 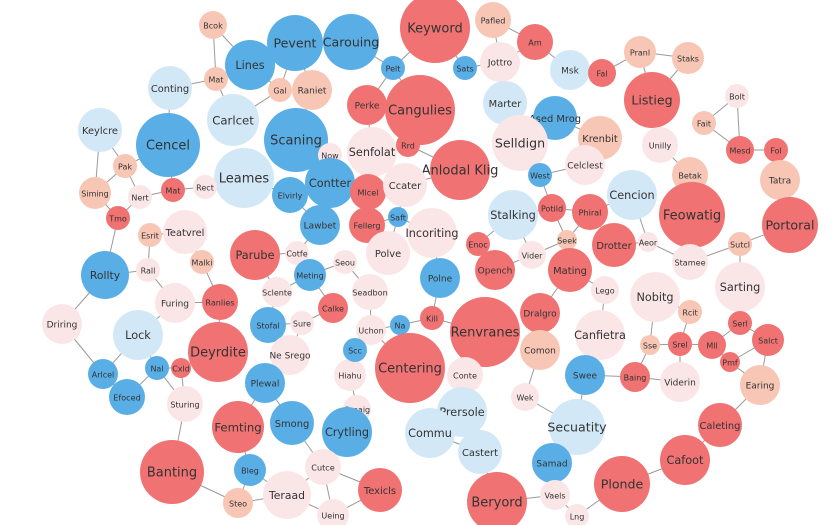 What do you see at coordinates (156, 369) in the screenshot?
I see `node-label: Nal` at bounding box center [156, 369].